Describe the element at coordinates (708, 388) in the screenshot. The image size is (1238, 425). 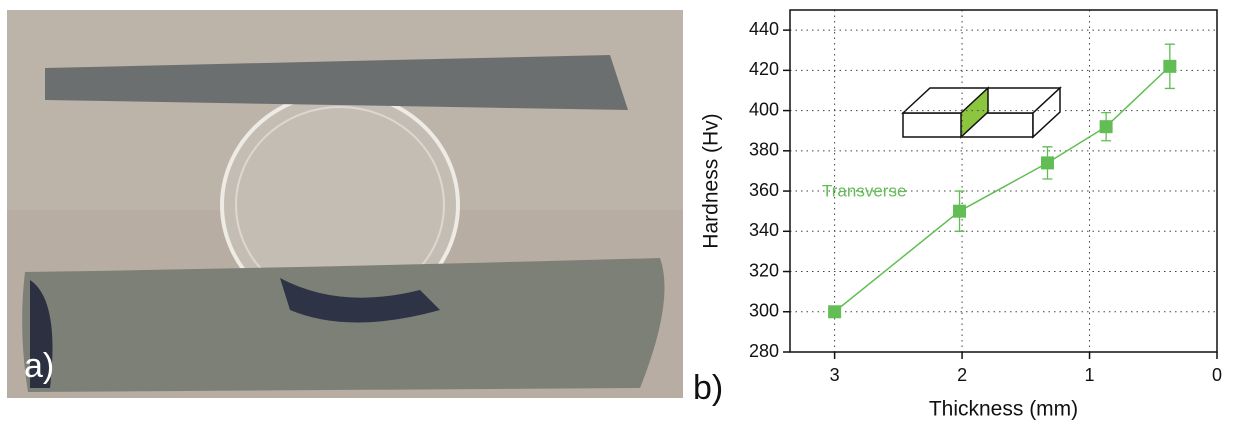
I see `panel-label: b)` at that location.